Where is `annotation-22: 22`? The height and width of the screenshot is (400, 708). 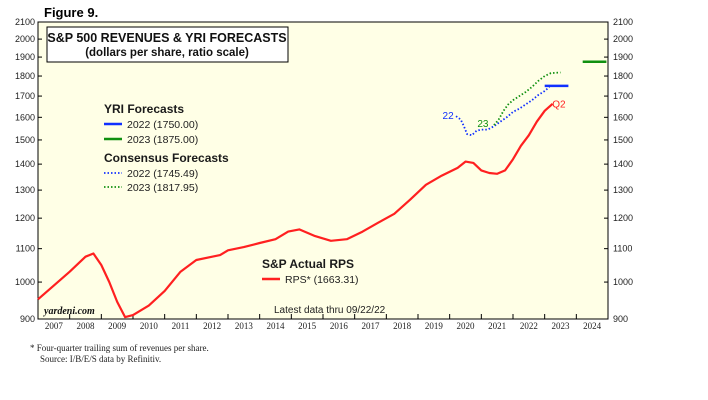 annotation-22: 22 is located at coordinates (449, 116).